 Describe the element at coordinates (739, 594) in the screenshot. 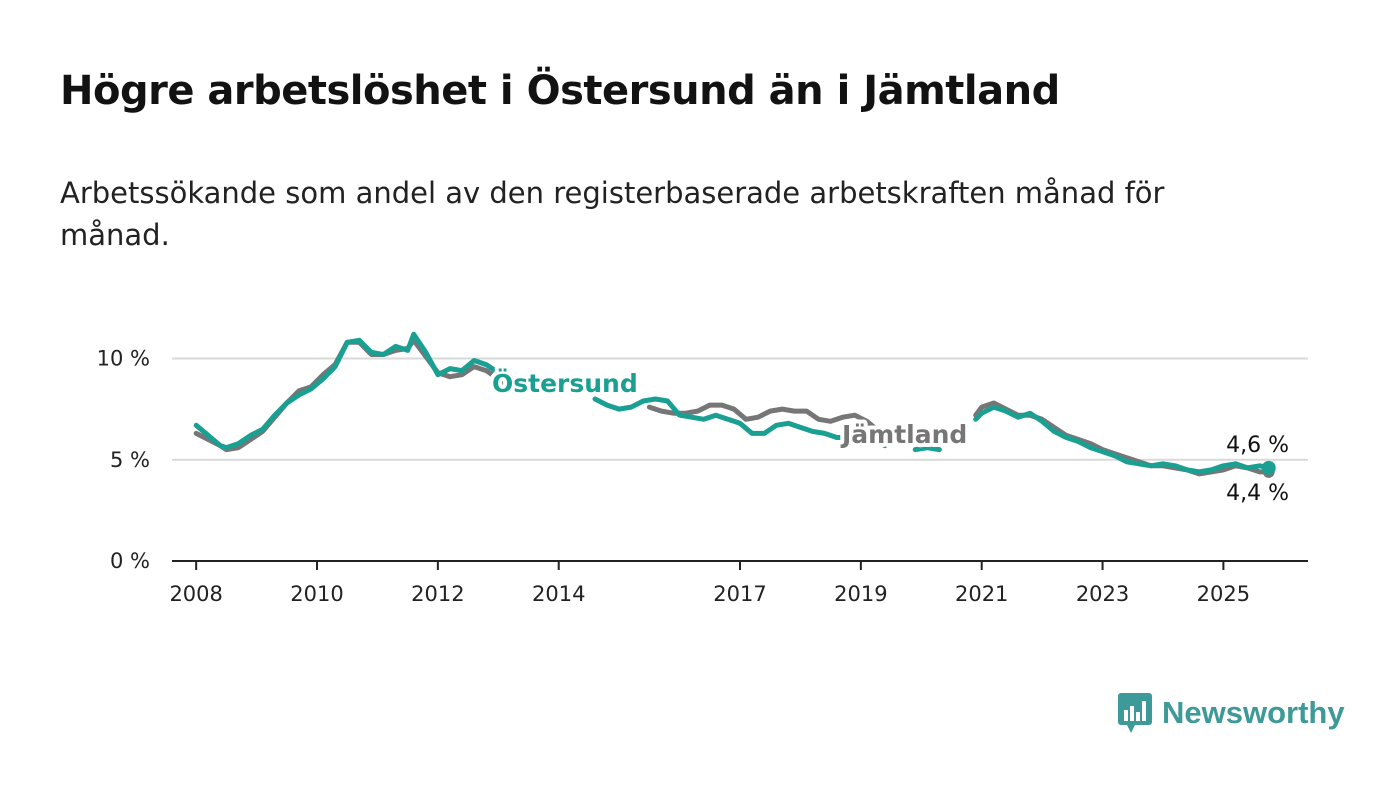

I see `x-tick-label: 2017` at that location.